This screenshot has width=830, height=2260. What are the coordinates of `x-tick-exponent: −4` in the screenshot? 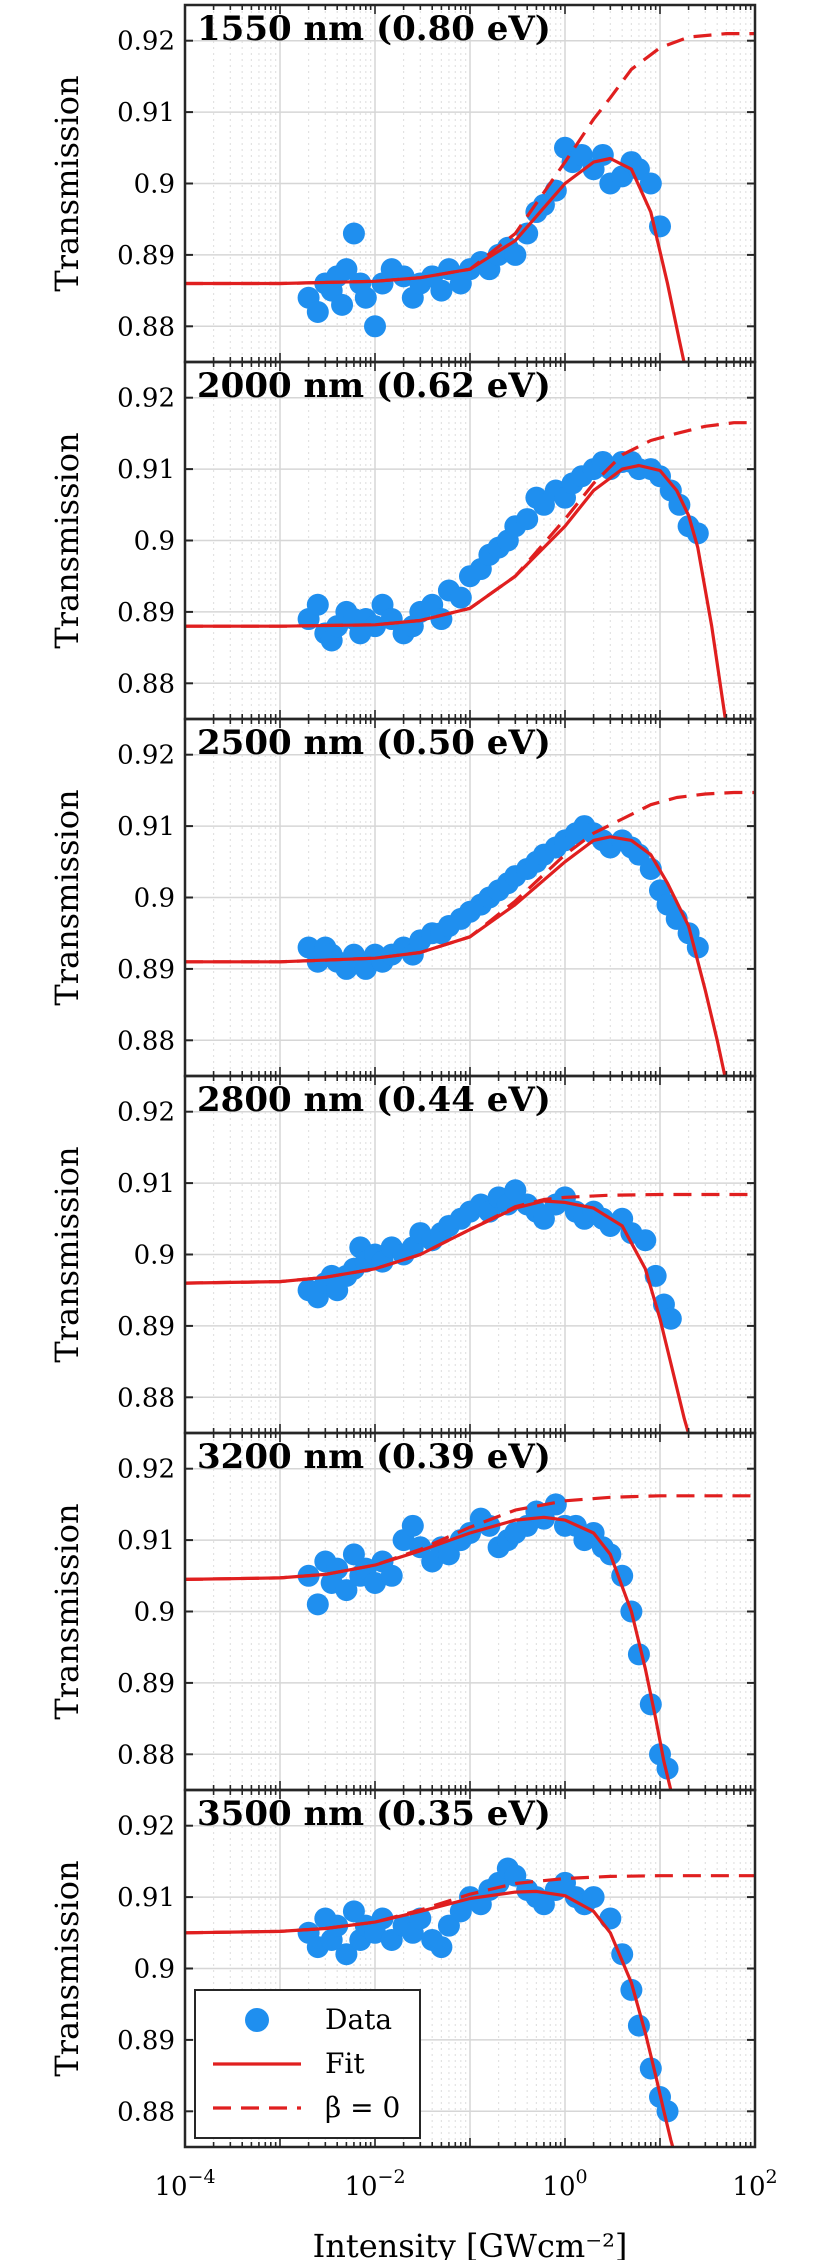 It's located at (202, 2177).